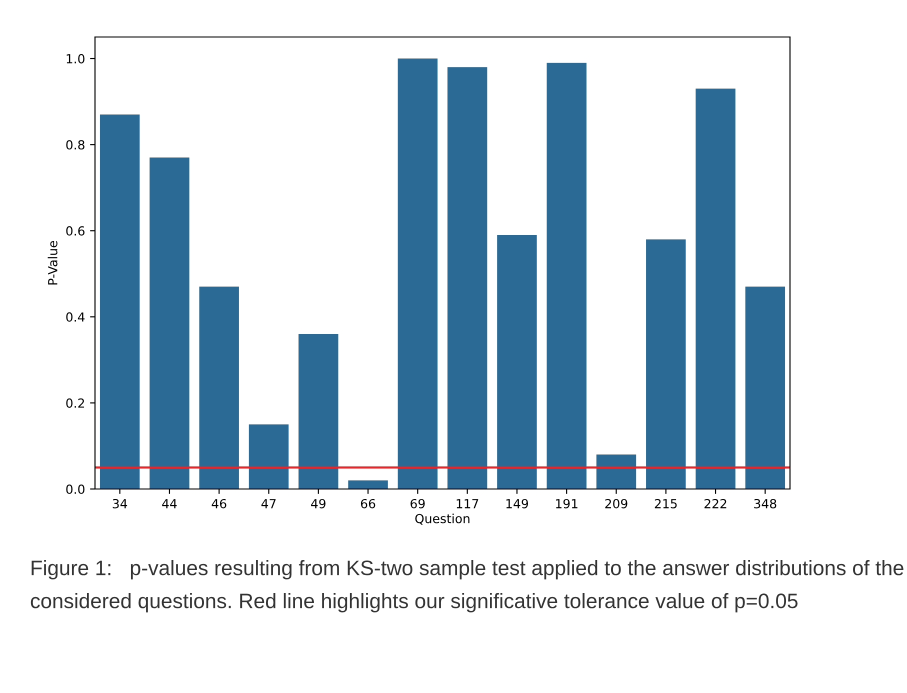 This screenshot has width=907, height=693. What do you see at coordinates (120, 503) in the screenshot?
I see `x-tick-label: 34` at bounding box center [120, 503].